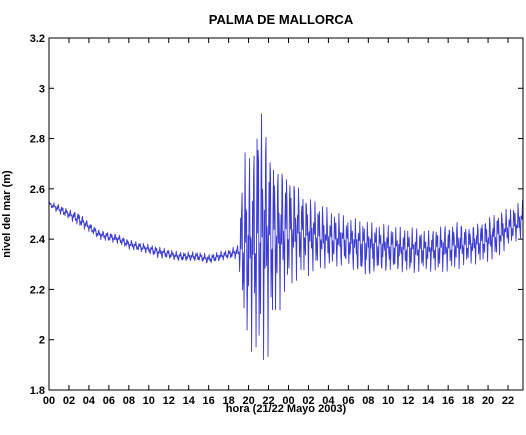  I want to click on x-axis-label: hora (21/22 Mayo 2003), so click(286, 409).